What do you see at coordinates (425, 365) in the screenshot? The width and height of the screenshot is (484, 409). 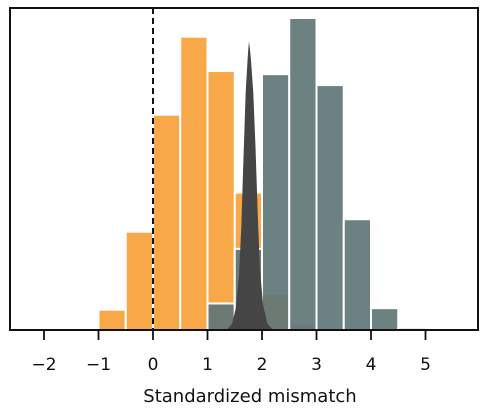 I see `x-tick-label: 5` at bounding box center [425, 365].